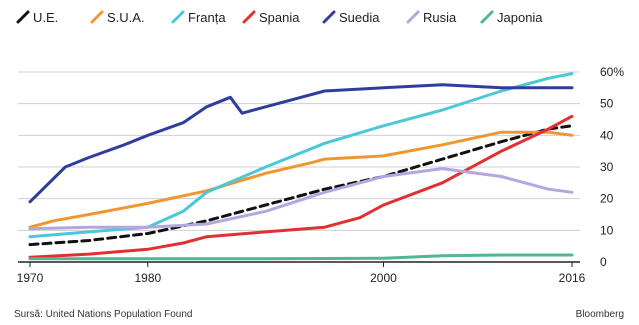 The image size is (639, 325). Describe the element at coordinates (126, 17) in the screenshot. I see `legend-label: S.U.A.` at that location.